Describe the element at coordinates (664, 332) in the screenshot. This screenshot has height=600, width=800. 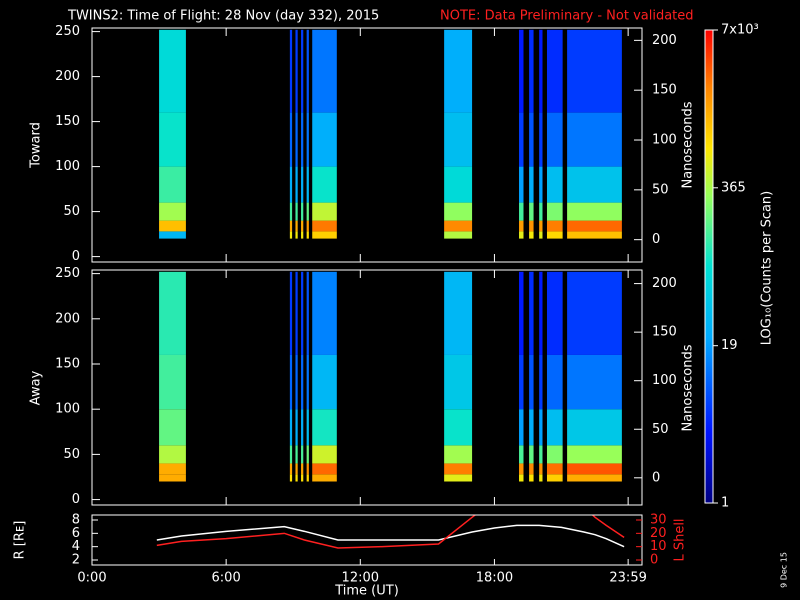
I see `y2-tick-label: 150` at that location.